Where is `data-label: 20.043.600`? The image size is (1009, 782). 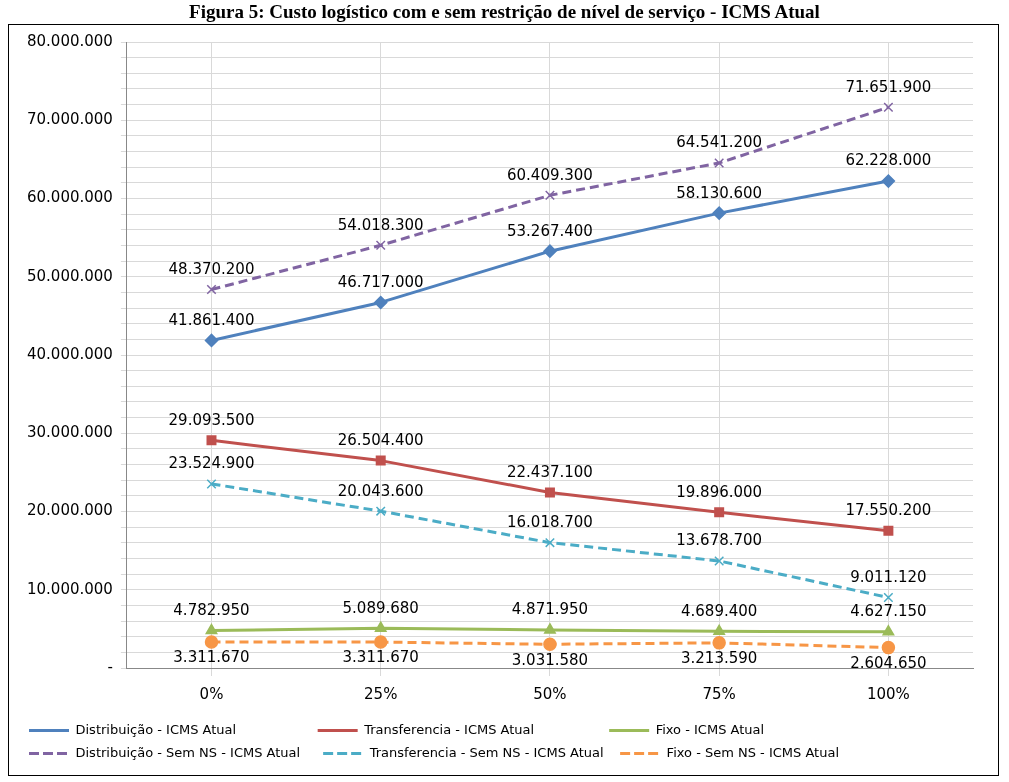 data-label: 20.043.600 is located at coordinates (380, 490).